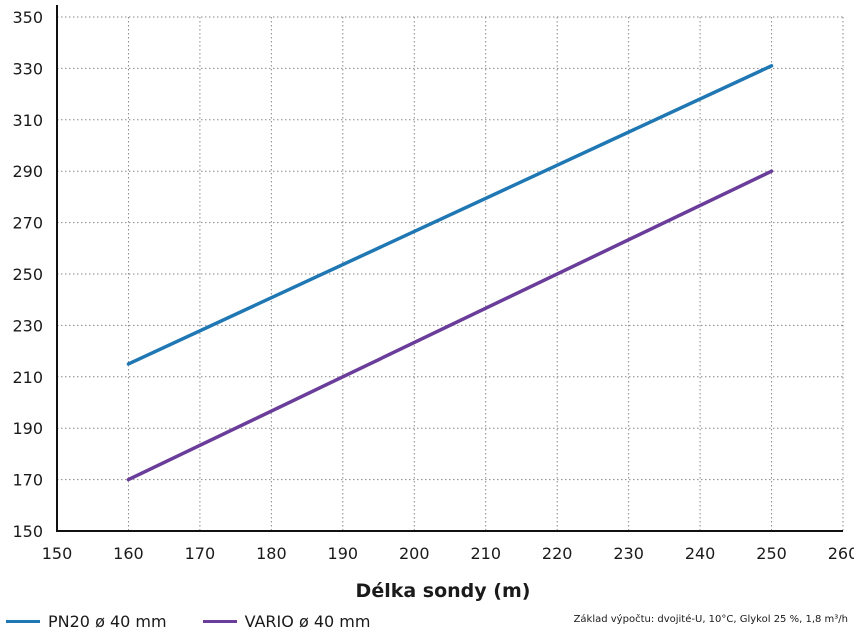 This screenshot has width=854, height=633. I want to click on x-axis-label: Délka sondy (m), so click(443, 591).